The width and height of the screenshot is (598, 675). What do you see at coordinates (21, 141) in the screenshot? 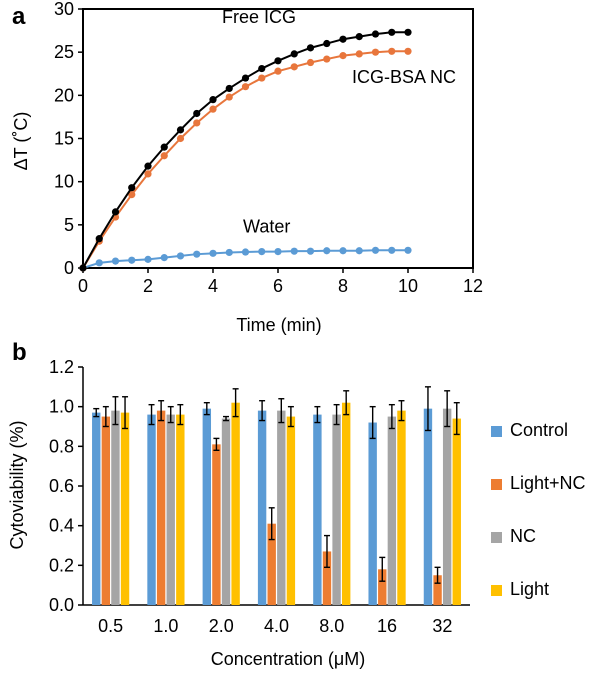
I see `y-axis-title: ΔT (˚C)` at bounding box center [21, 141].